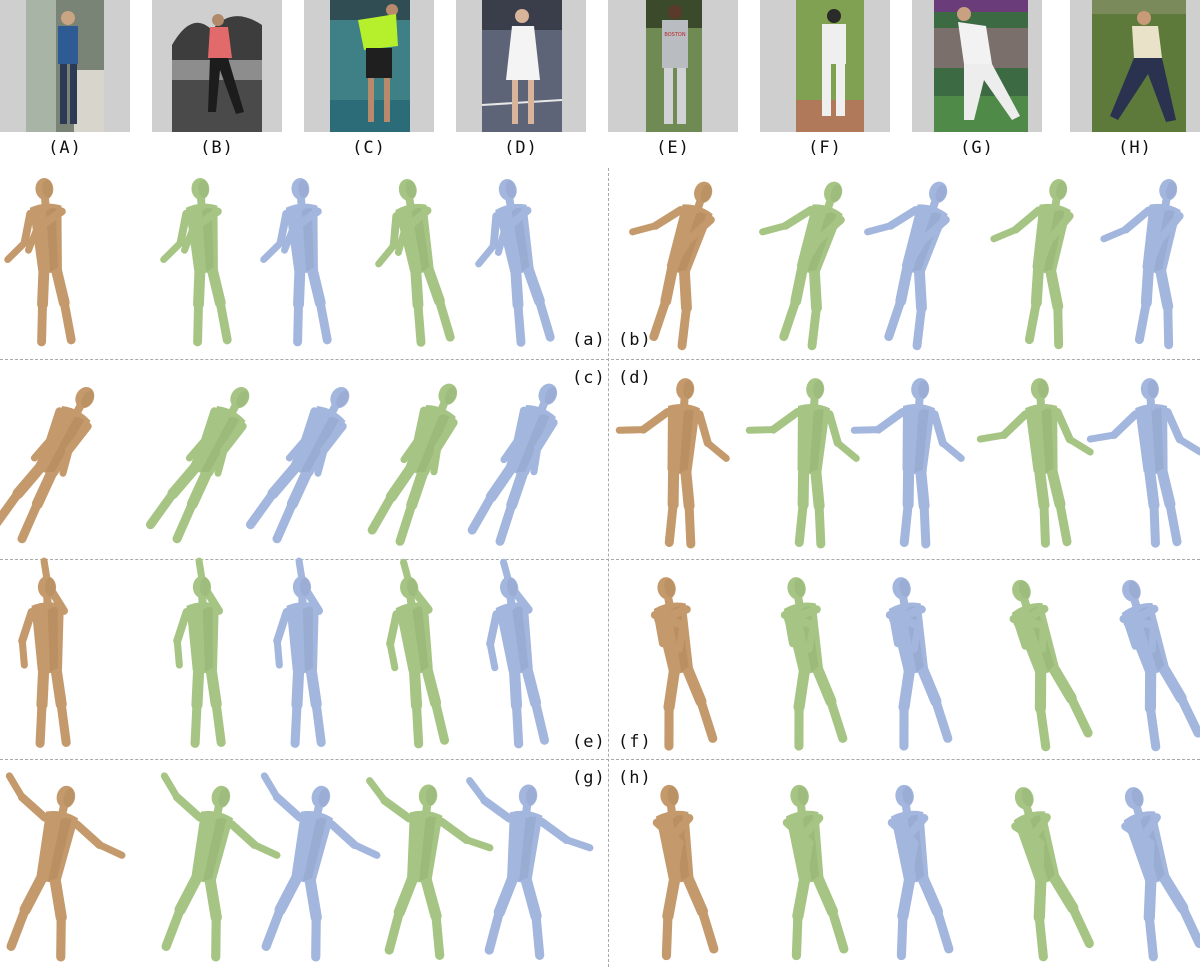 The height and width of the screenshot is (967, 1200). What do you see at coordinates (825, 148) in the screenshot?
I see `photo-label-f: (F)` at bounding box center [825, 148].